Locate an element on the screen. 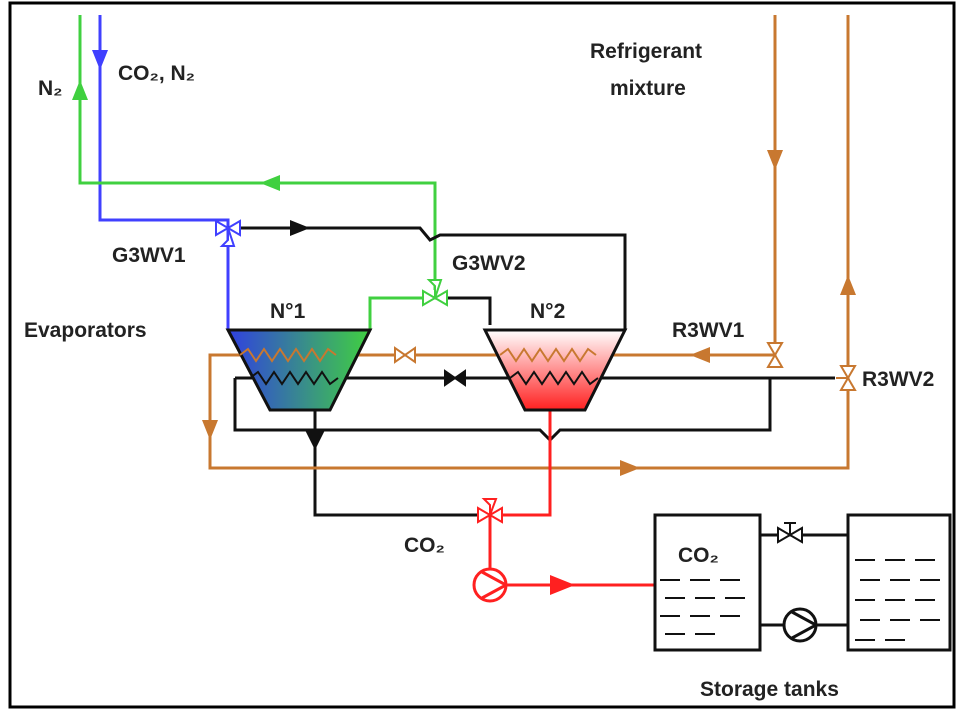 The image size is (963, 714). label: Storage tanks is located at coordinates (769, 689).